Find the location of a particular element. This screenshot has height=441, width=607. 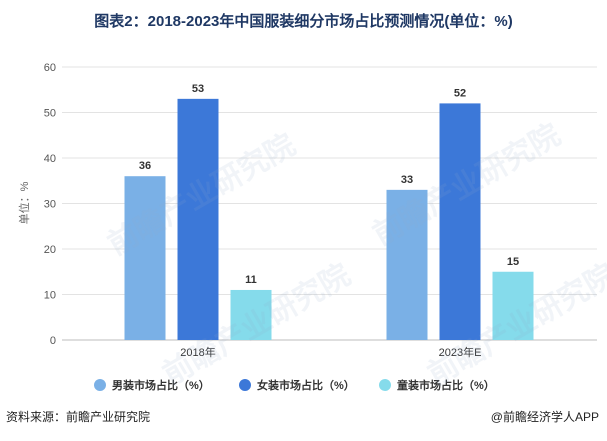

y-axis-label: 单位：% is located at coordinates (24, 202).